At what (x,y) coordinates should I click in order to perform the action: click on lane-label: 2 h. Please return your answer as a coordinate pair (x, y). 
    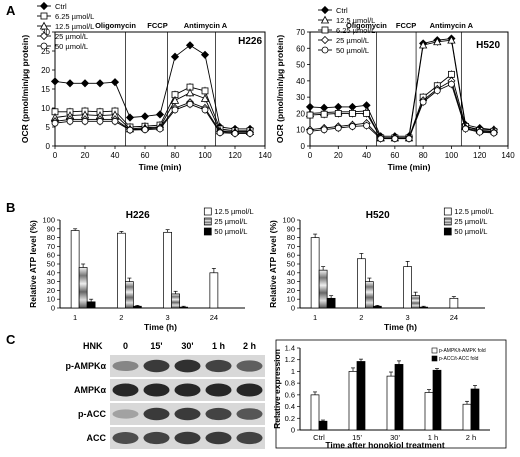
    Looking at the image, I should click on (249, 346).